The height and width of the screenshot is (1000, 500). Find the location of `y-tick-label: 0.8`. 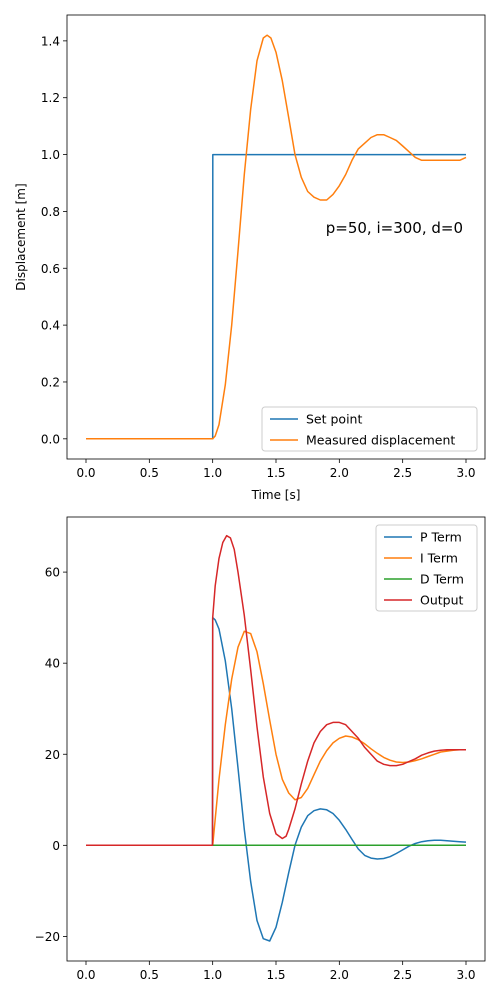

y-tick-label: 0.8 is located at coordinates (50, 212).